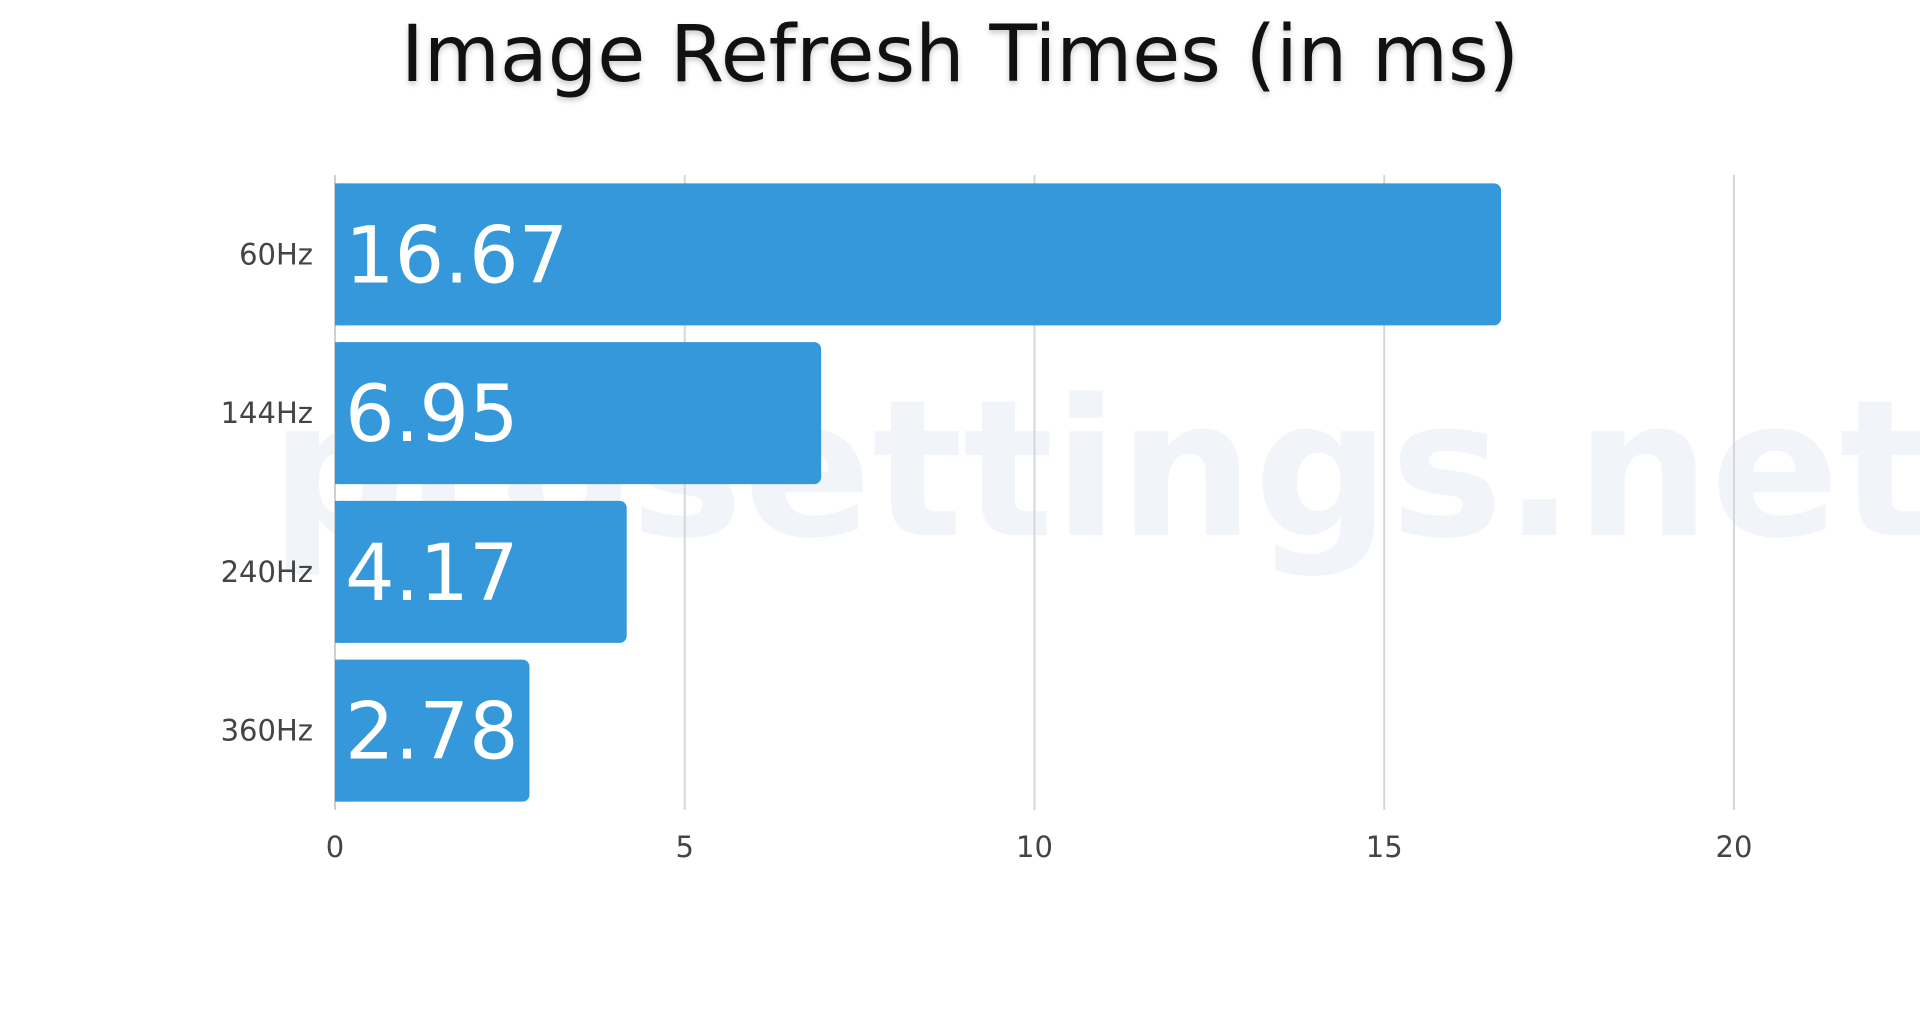 This screenshot has height=1009, width=1920. What do you see at coordinates (1734, 847) in the screenshot?
I see `x-tick-label: 20` at bounding box center [1734, 847].